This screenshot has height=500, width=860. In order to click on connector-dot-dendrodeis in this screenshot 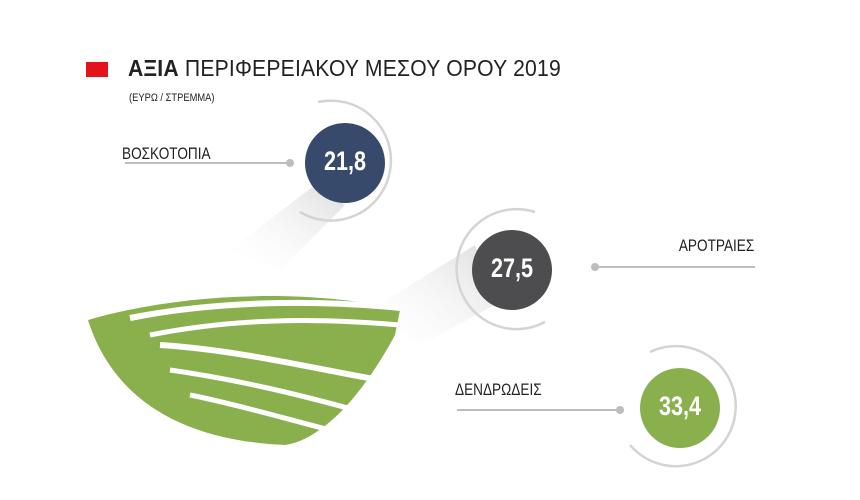, I will do `click(620, 410)`.